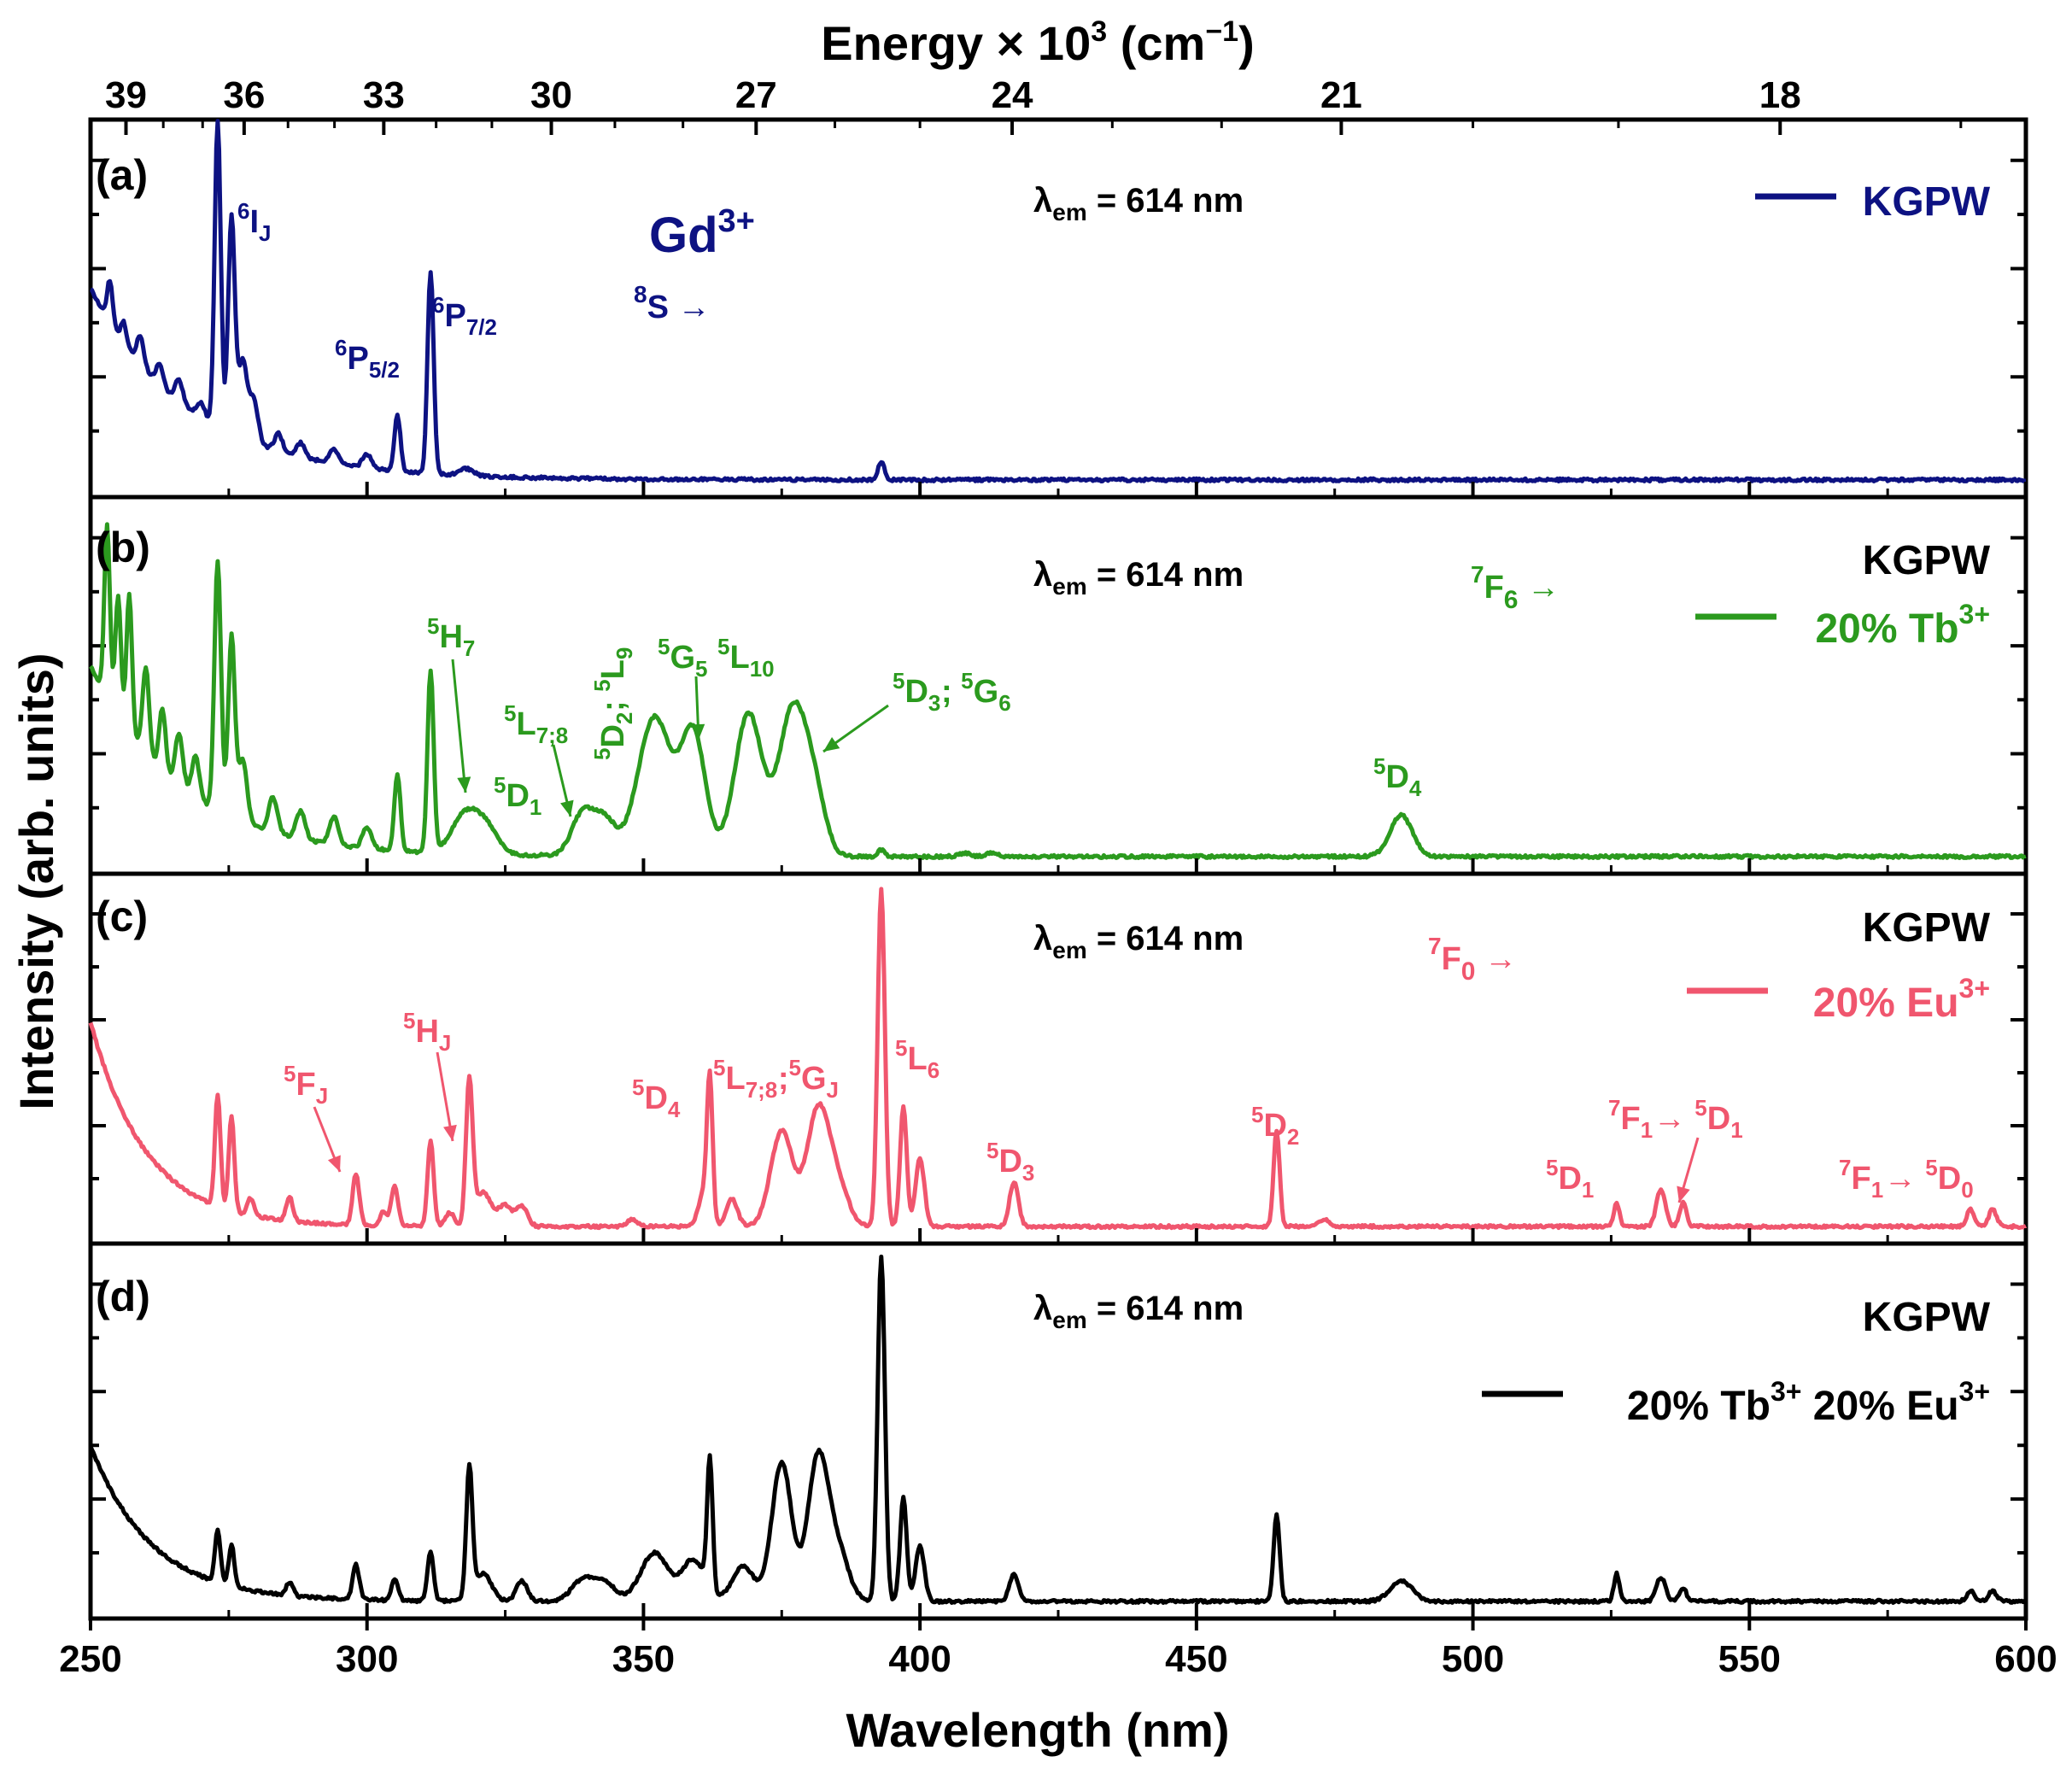  Describe the element at coordinates (756, 95) in the screenshot. I see `top-tick-label: 27` at that location.